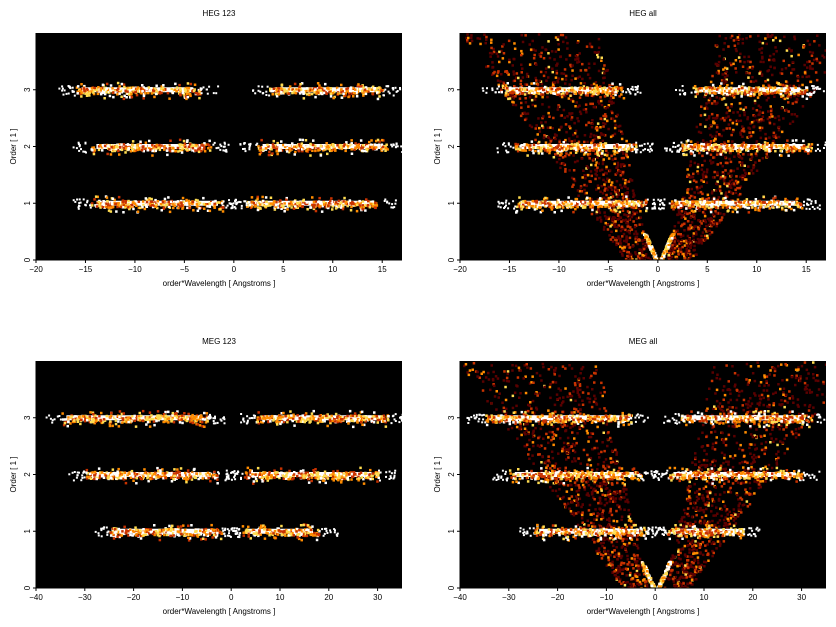 Image resolution: width=836 pixels, height=627 pixels. What do you see at coordinates (580, 203) in the screenshot?
I see `order-band` at bounding box center [580, 203].